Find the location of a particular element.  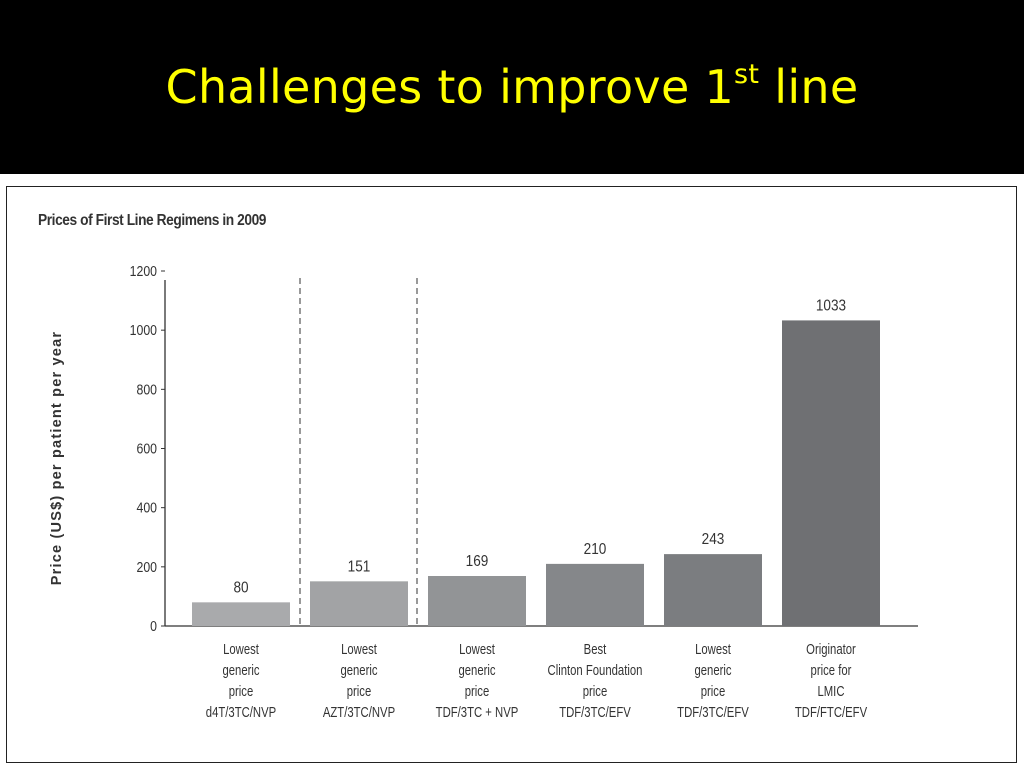

y-tick-label: 600 is located at coordinates (146, 448).